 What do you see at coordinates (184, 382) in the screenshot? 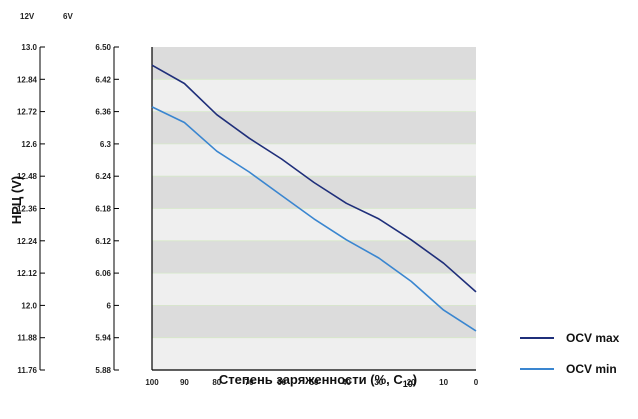
I see `x-tick-label: 90` at bounding box center [184, 382].